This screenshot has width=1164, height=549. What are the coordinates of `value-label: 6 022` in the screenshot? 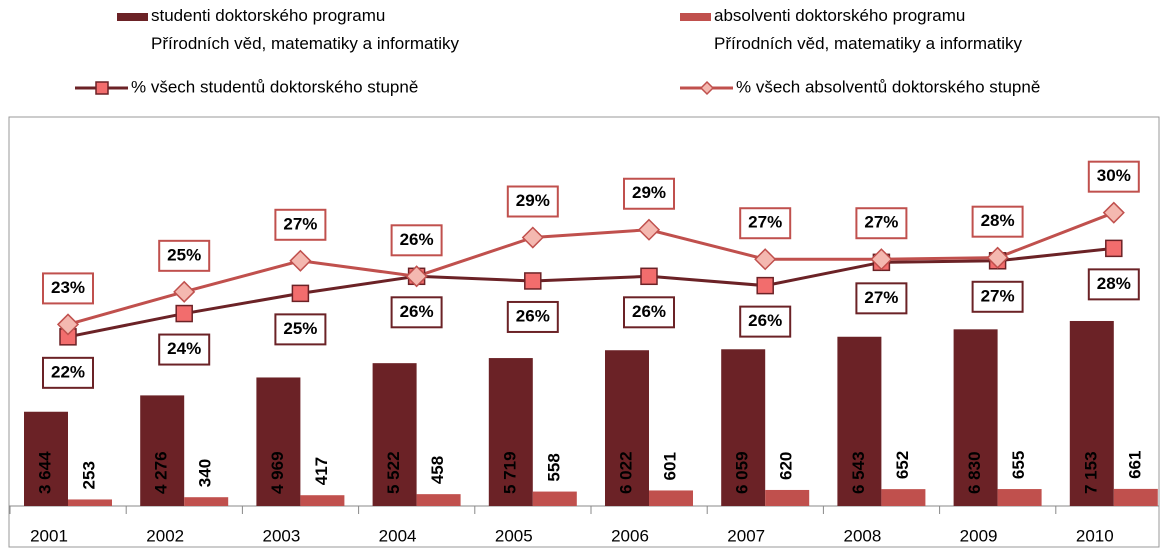 It's located at (625, 472).